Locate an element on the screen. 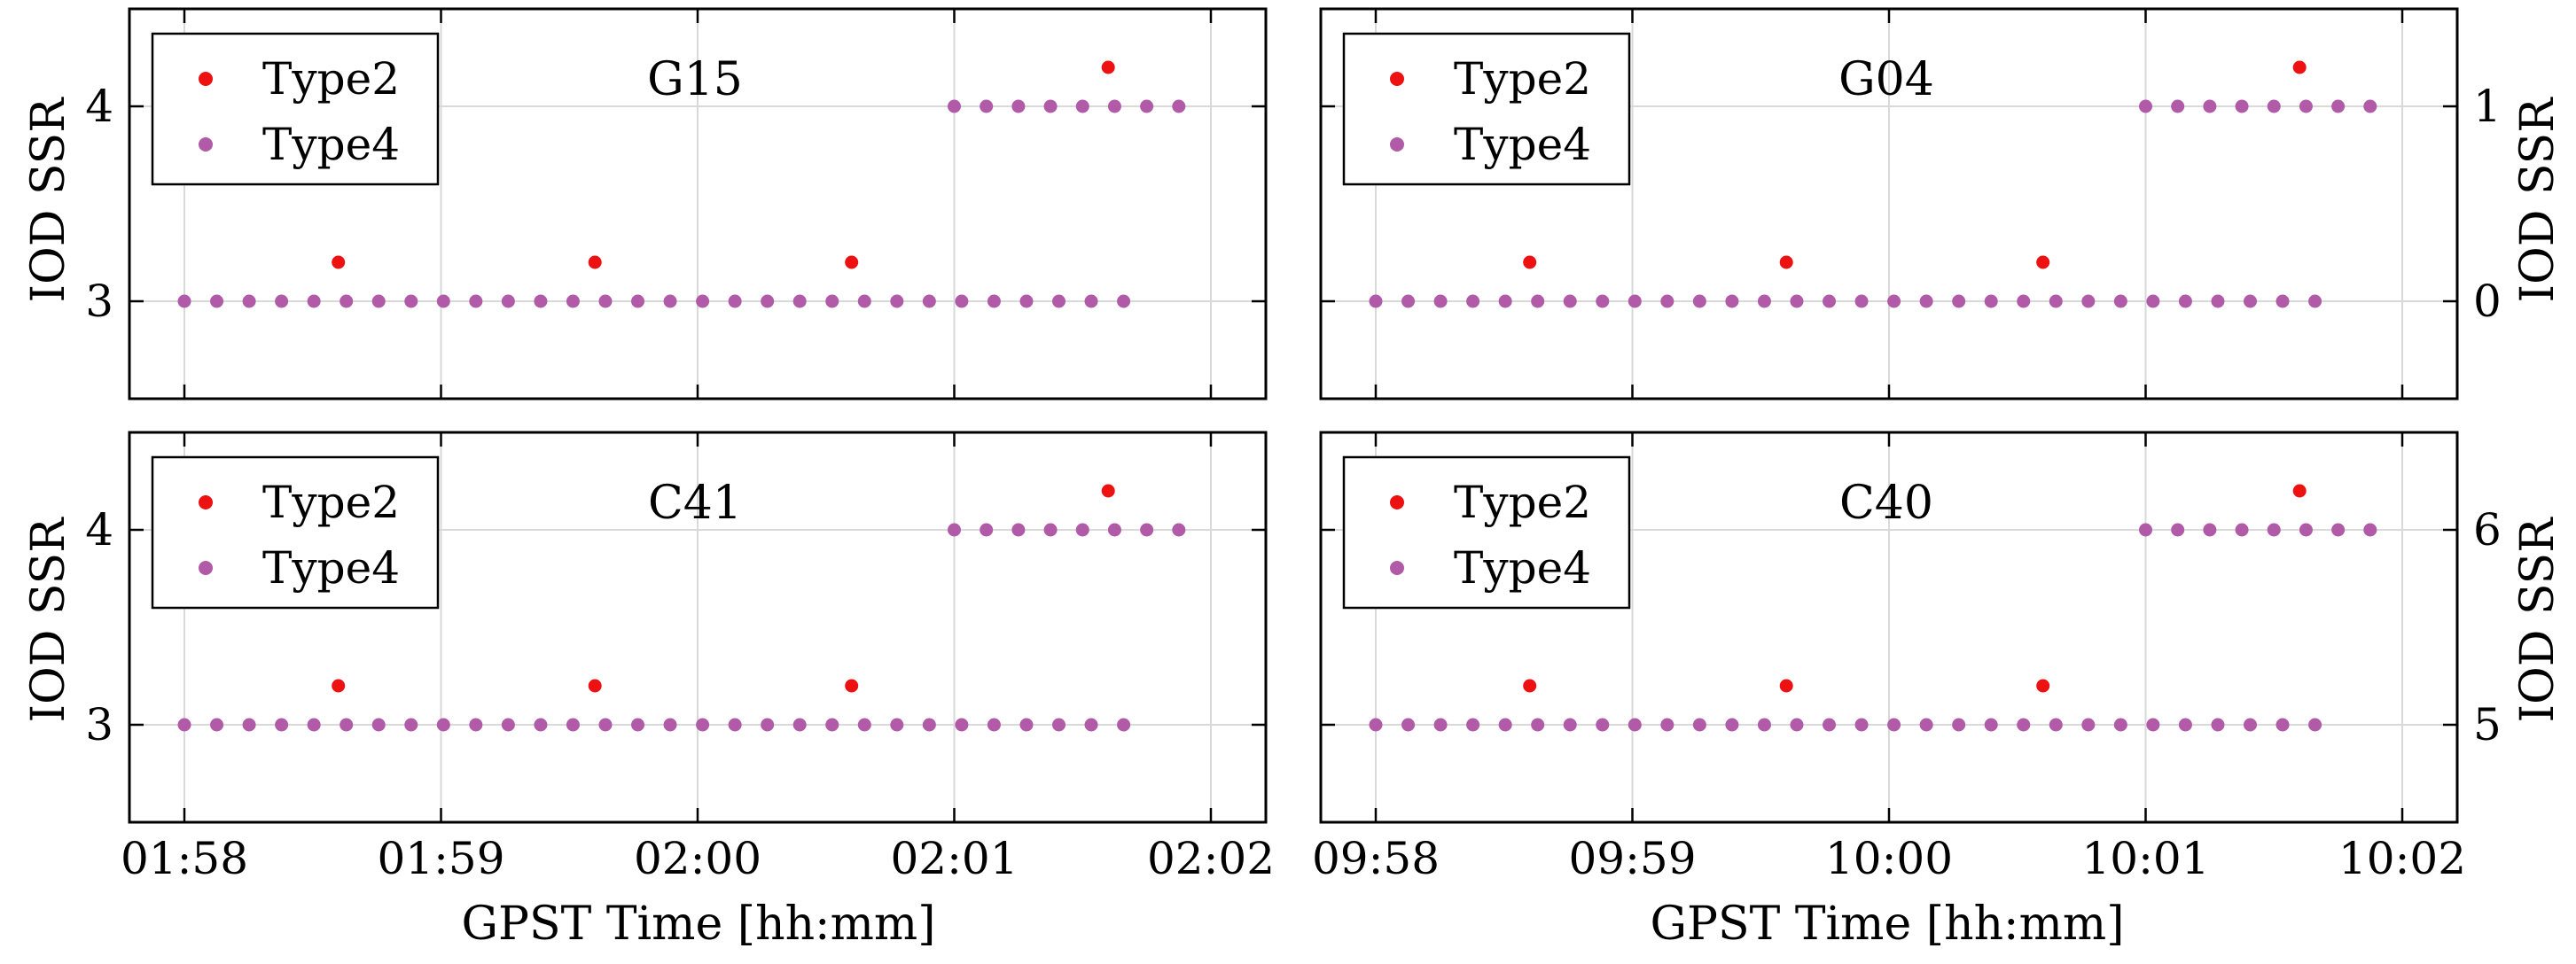  x-tick-label: 09:58 is located at coordinates (1376, 858).